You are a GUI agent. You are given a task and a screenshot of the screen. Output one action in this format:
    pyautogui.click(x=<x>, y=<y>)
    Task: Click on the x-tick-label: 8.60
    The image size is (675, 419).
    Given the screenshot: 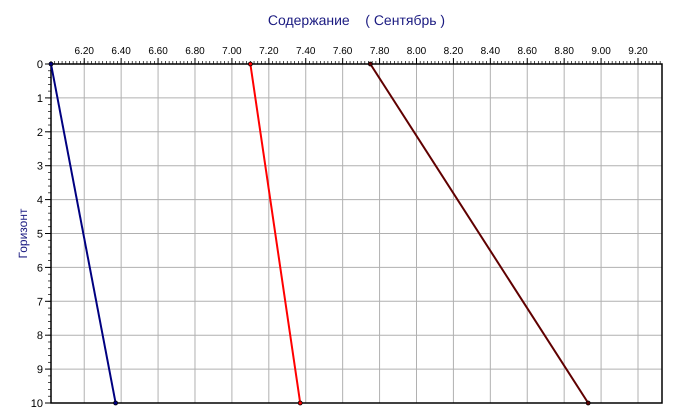 What is the action you would take?
    pyautogui.click(x=528, y=51)
    